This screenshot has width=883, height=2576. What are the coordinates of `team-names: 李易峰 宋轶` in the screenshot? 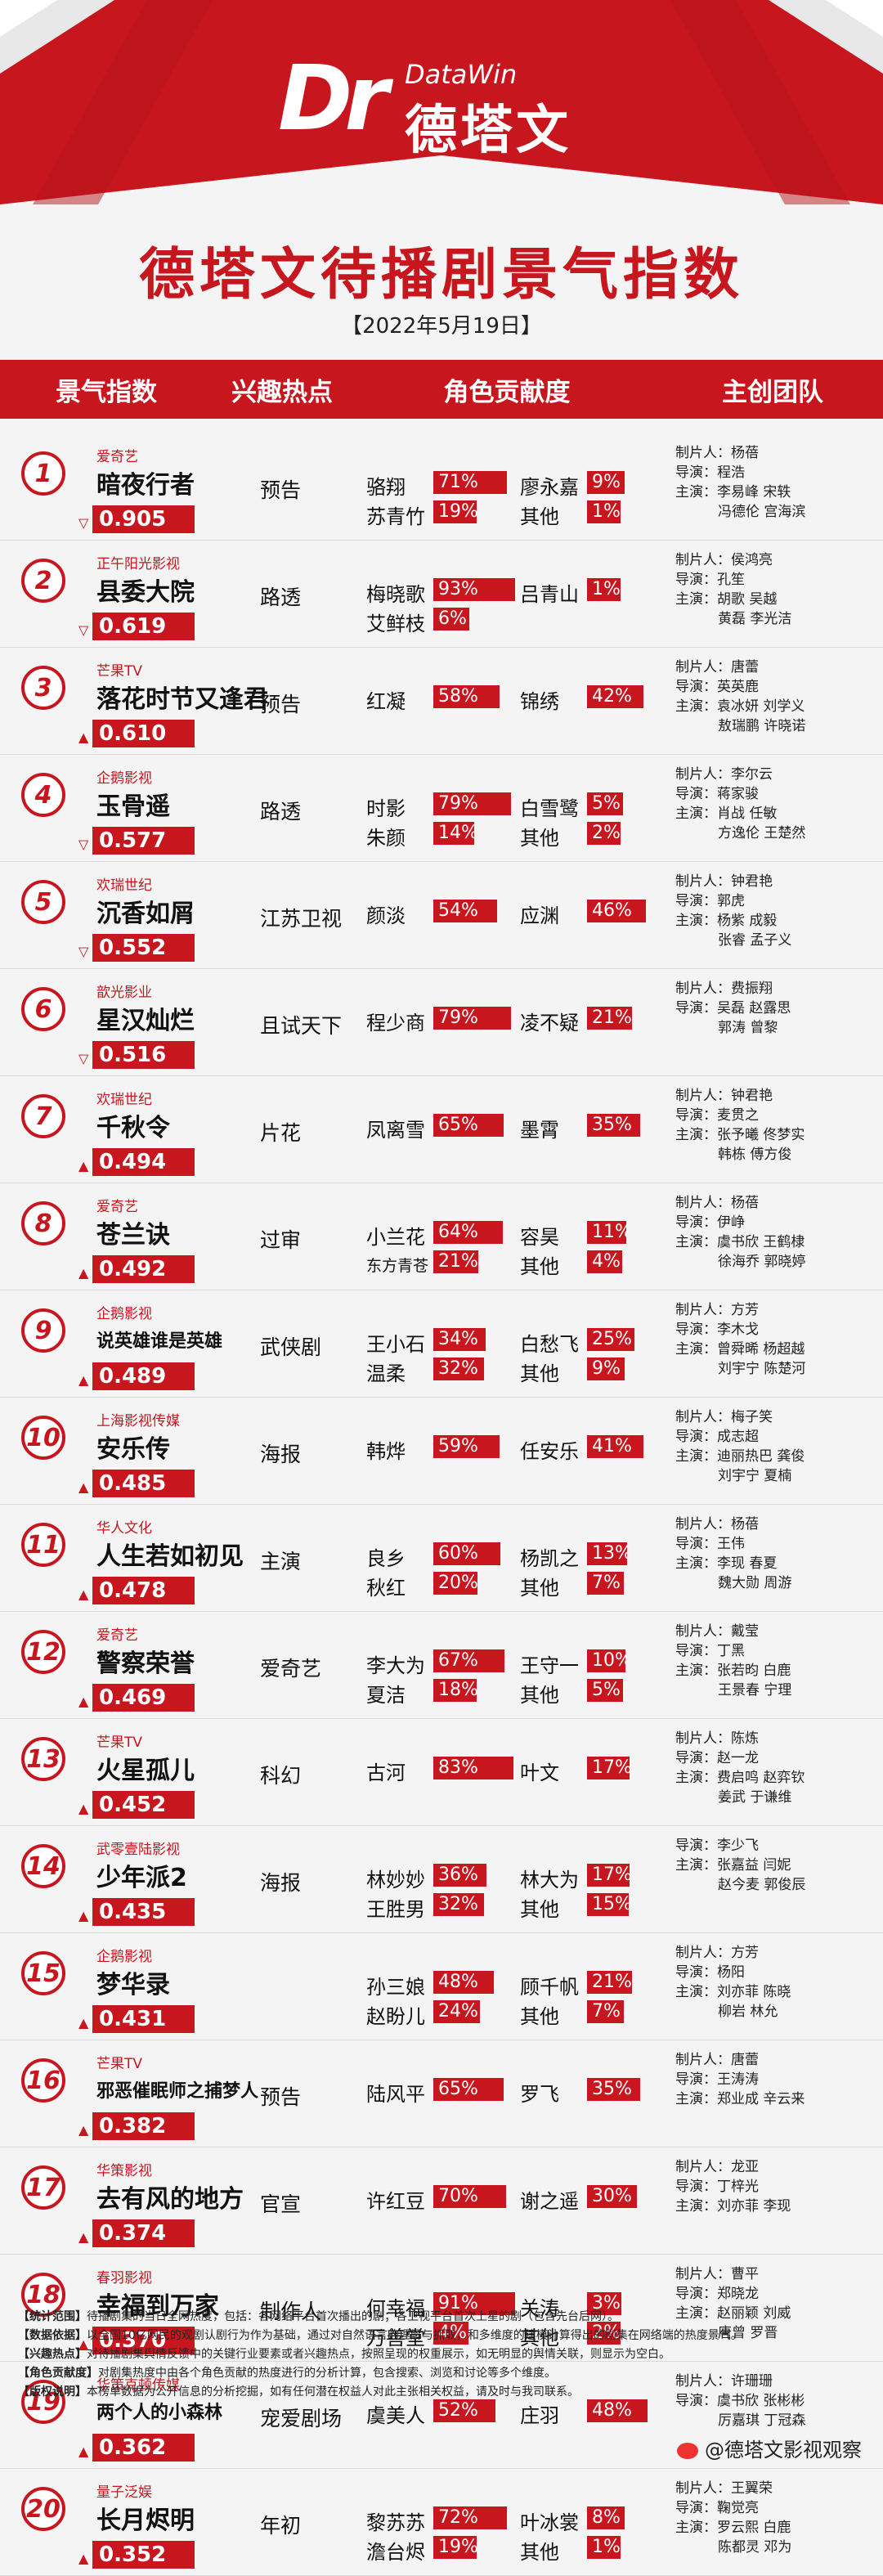 It's located at (754, 492).